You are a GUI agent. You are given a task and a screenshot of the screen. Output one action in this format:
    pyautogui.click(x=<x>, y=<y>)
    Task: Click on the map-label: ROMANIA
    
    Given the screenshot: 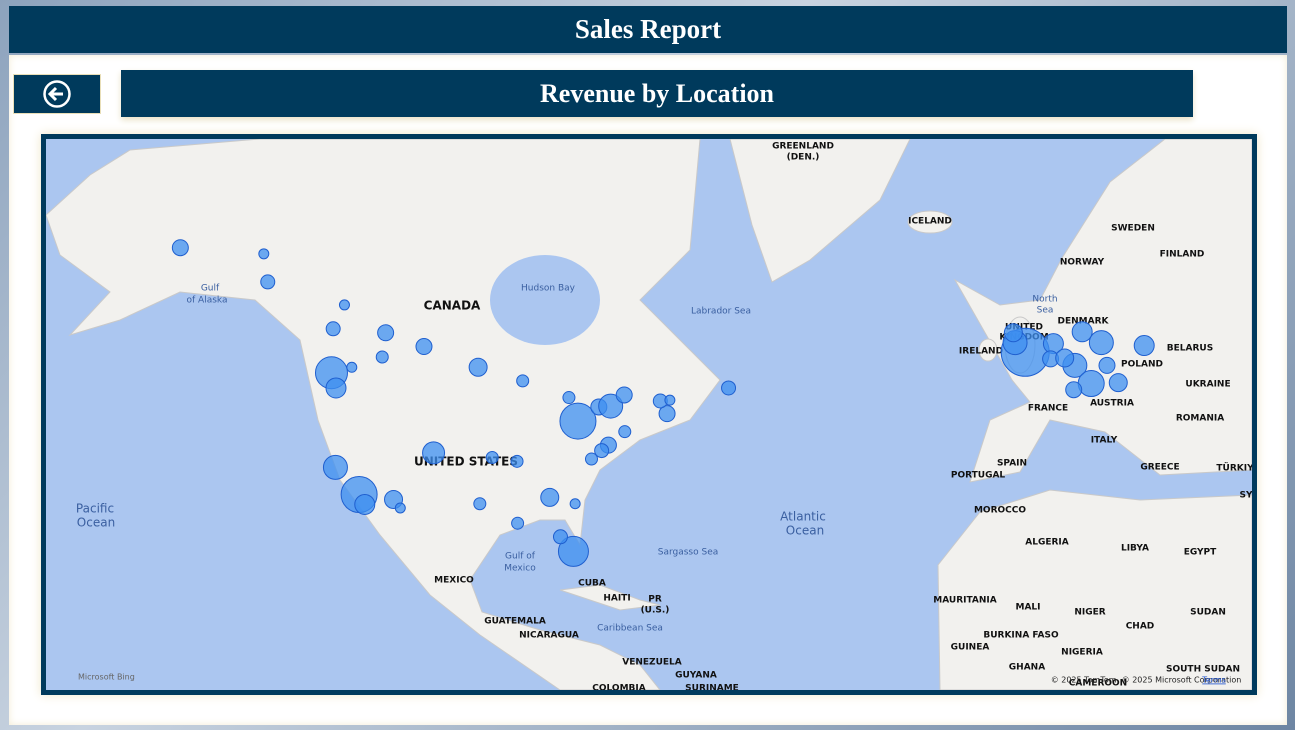 What is the action you would take?
    pyautogui.click(x=1200, y=419)
    